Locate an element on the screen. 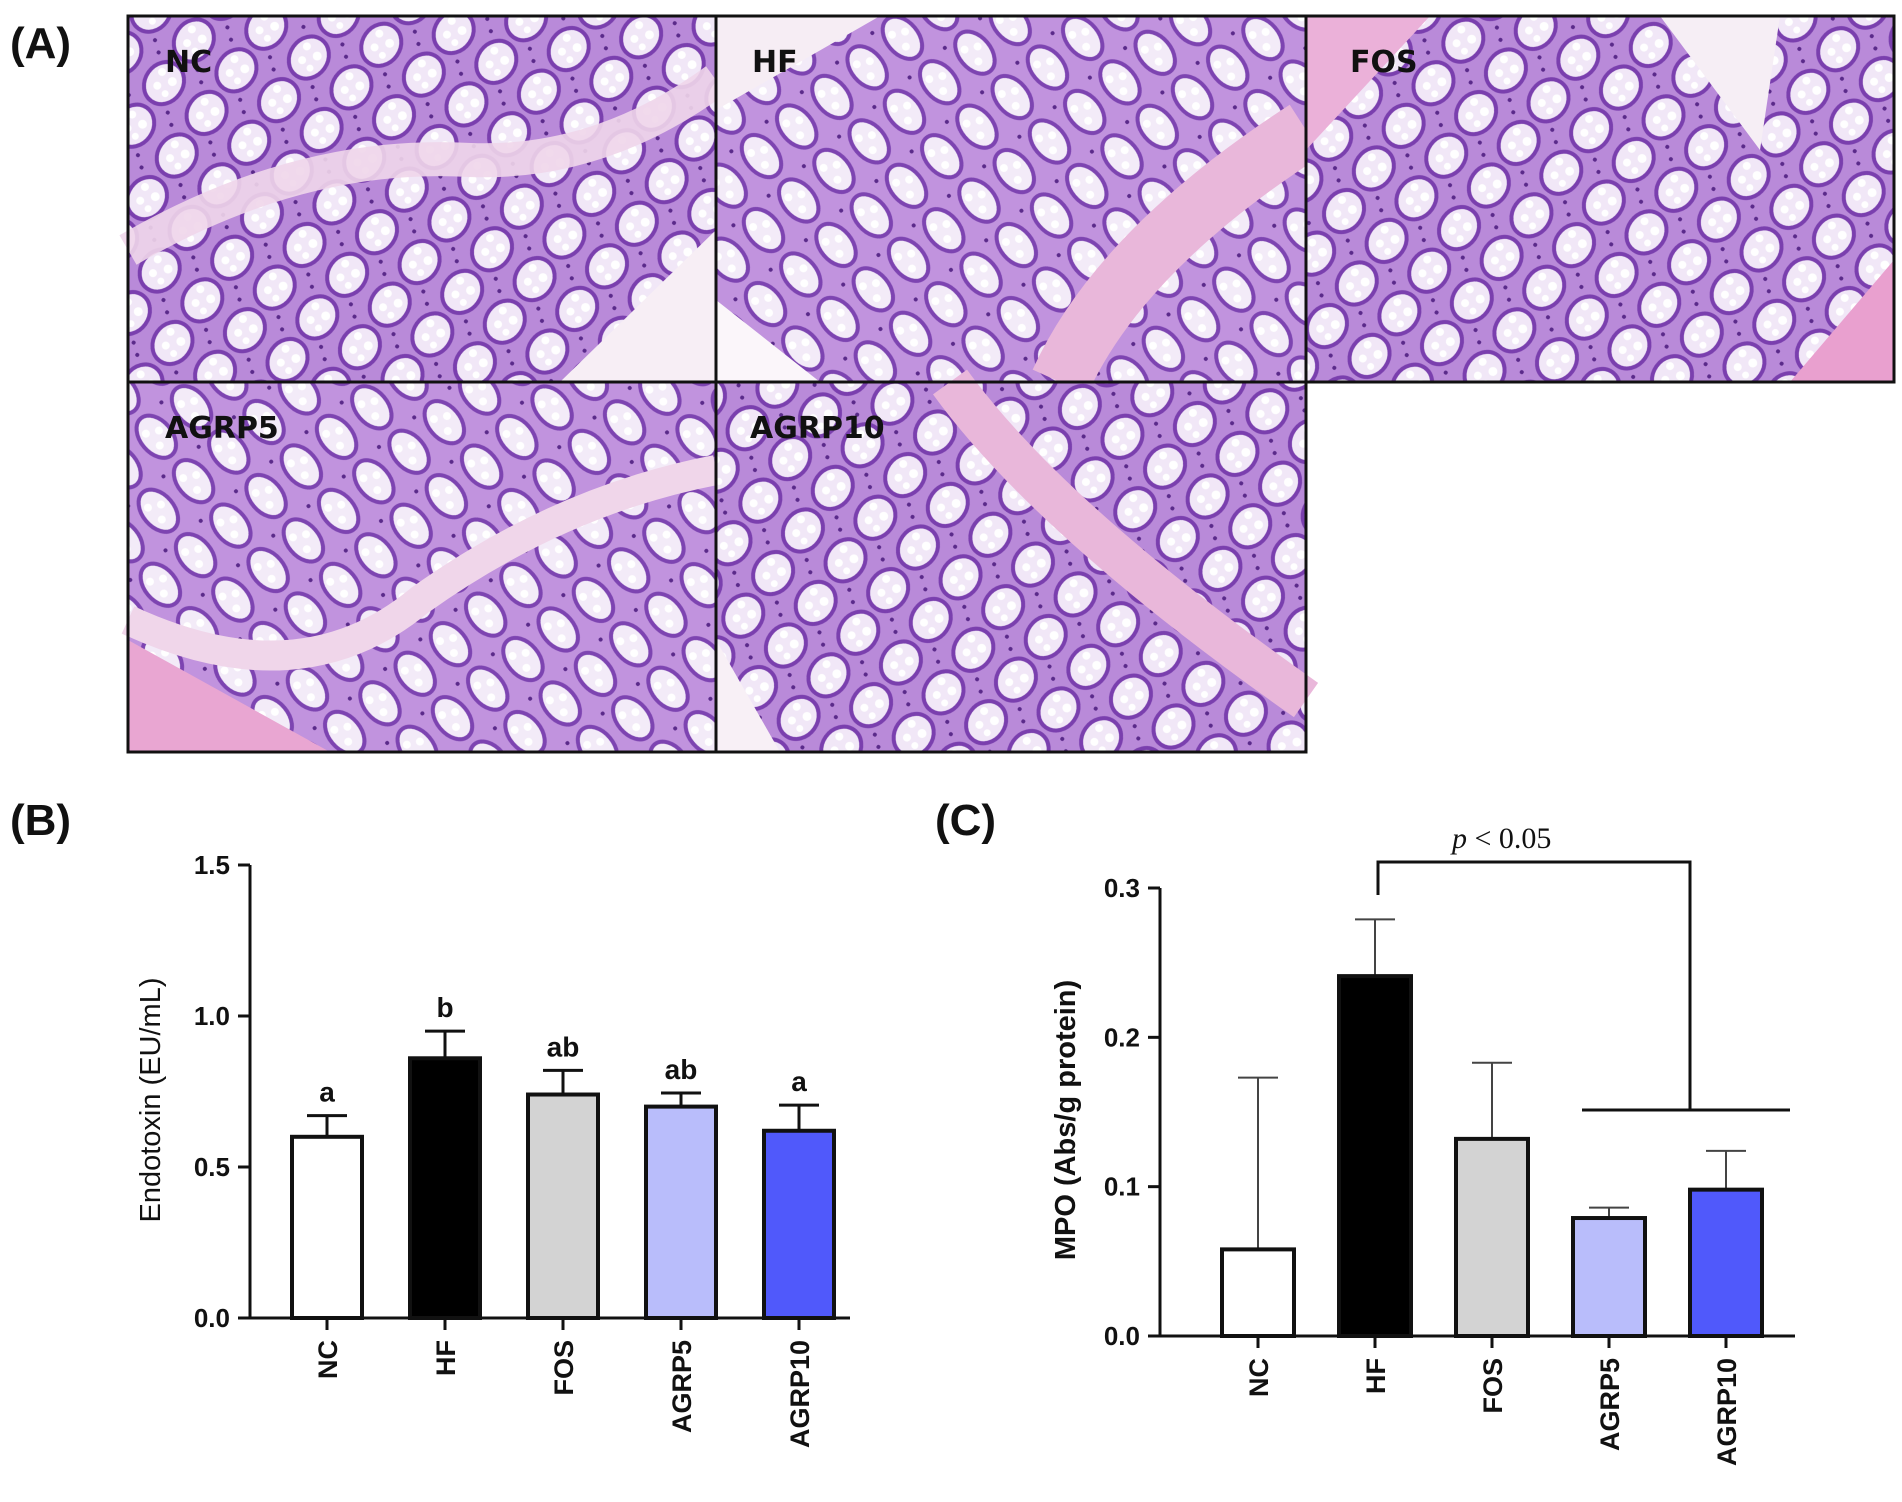 The image size is (1902, 1502). significance-letter-agrp10: a is located at coordinates (799, 1081).